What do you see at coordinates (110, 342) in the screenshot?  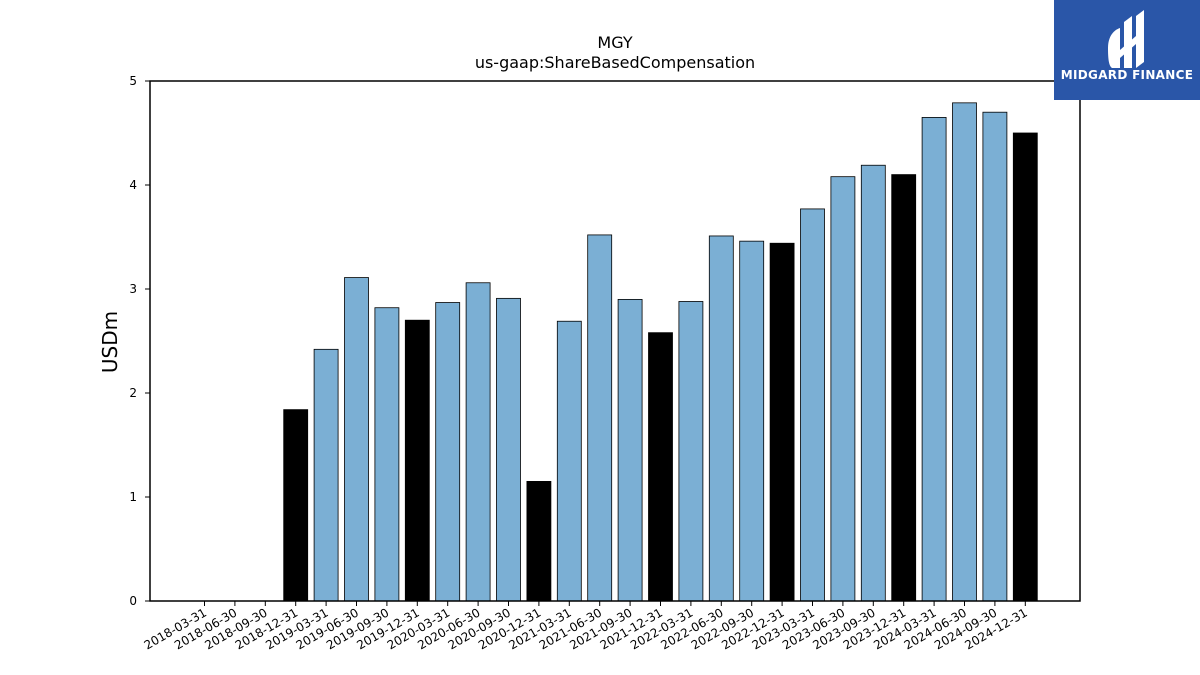 I see `y-axis-label: USDm` at bounding box center [110, 342].